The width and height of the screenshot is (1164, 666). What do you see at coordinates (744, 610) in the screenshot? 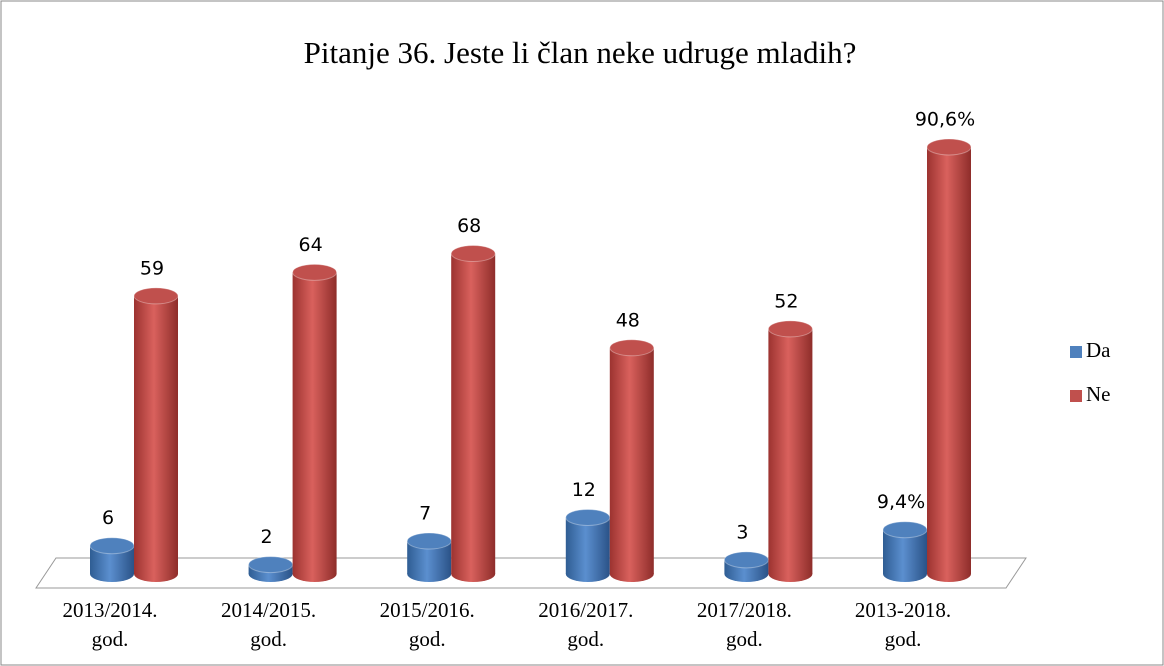
I see `x-tick-line: 2017/2018.` at bounding box center [744, 610].